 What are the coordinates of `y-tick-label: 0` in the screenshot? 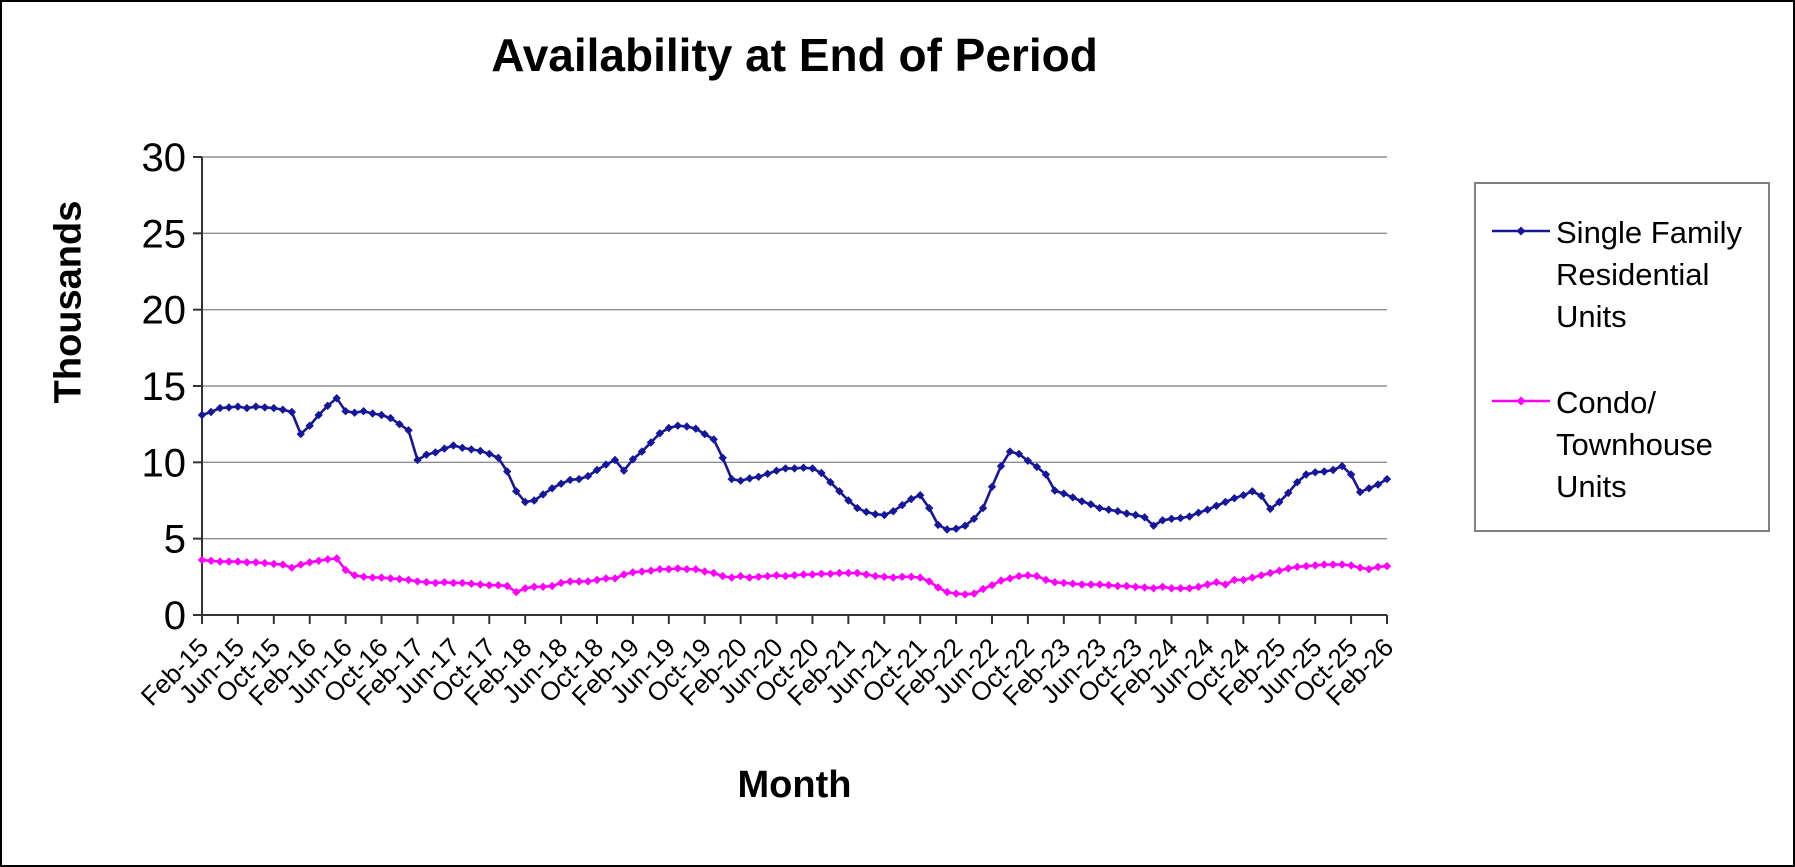 It's located at (175, 616).